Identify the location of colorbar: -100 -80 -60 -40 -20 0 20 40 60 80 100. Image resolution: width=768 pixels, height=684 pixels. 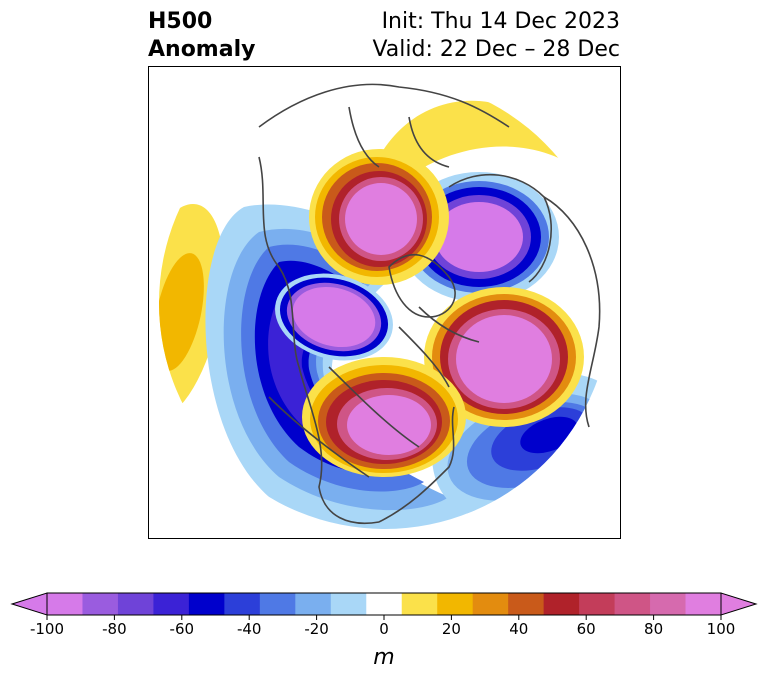
(384, 613).